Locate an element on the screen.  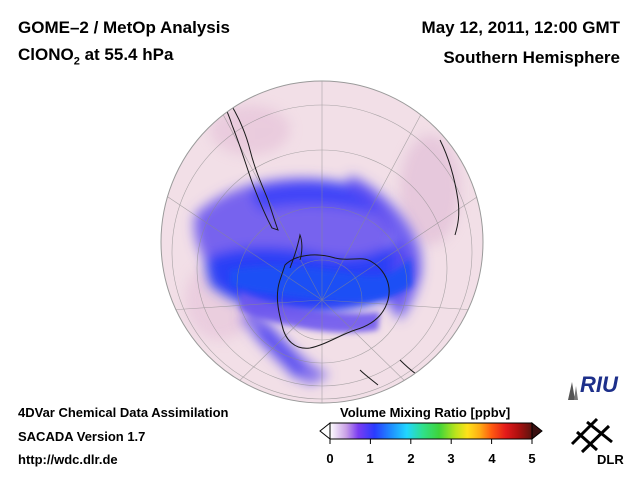
hemisphere-label: Southern Hemisphere is located at coordinates (531, 57).